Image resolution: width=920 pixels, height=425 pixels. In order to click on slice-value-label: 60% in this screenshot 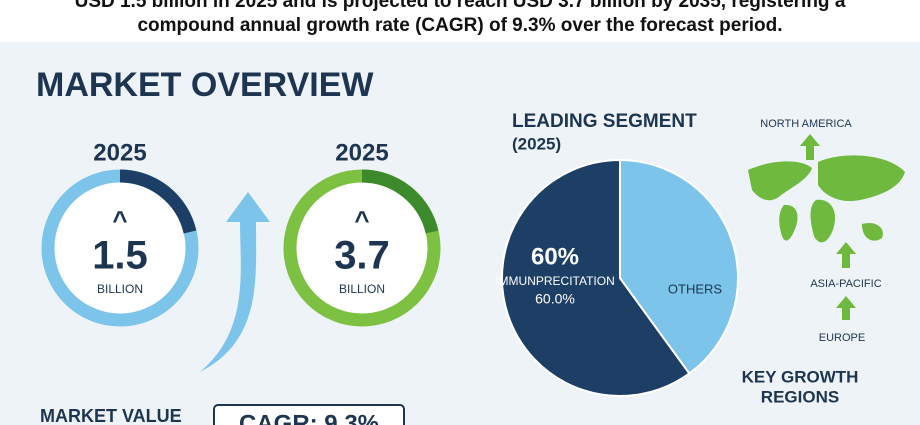, I will do `click(555, 256)`.